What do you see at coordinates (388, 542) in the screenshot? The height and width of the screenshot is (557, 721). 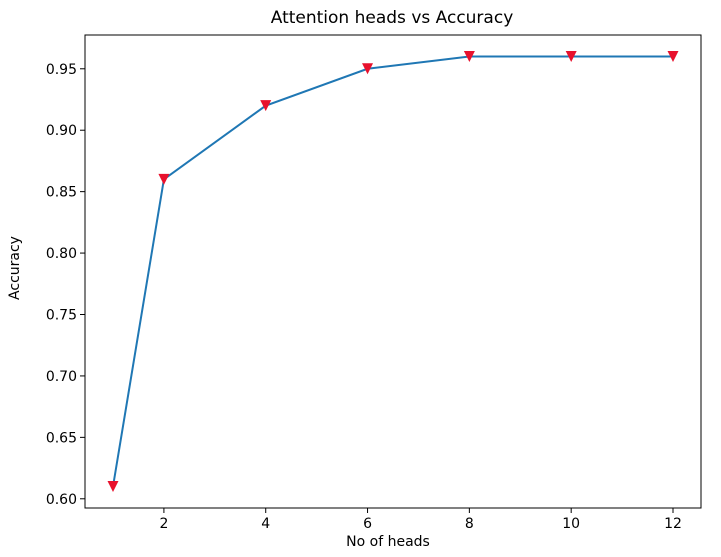 I see `x-axis-title: No of heads` at bounding box center [388, 542].